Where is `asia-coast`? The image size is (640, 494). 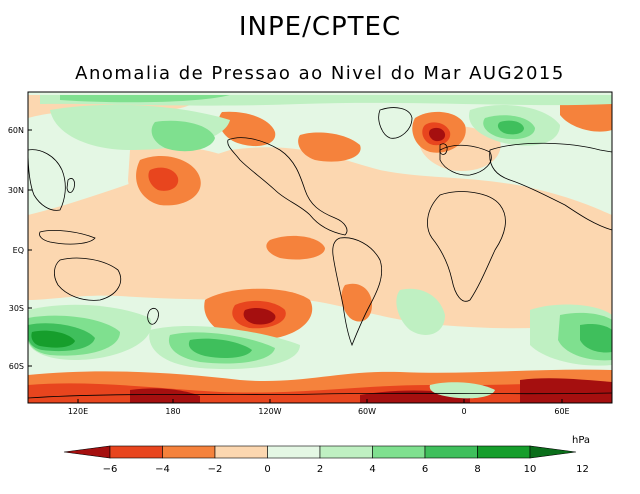
asia-coast is located at coordinates (550, 186).